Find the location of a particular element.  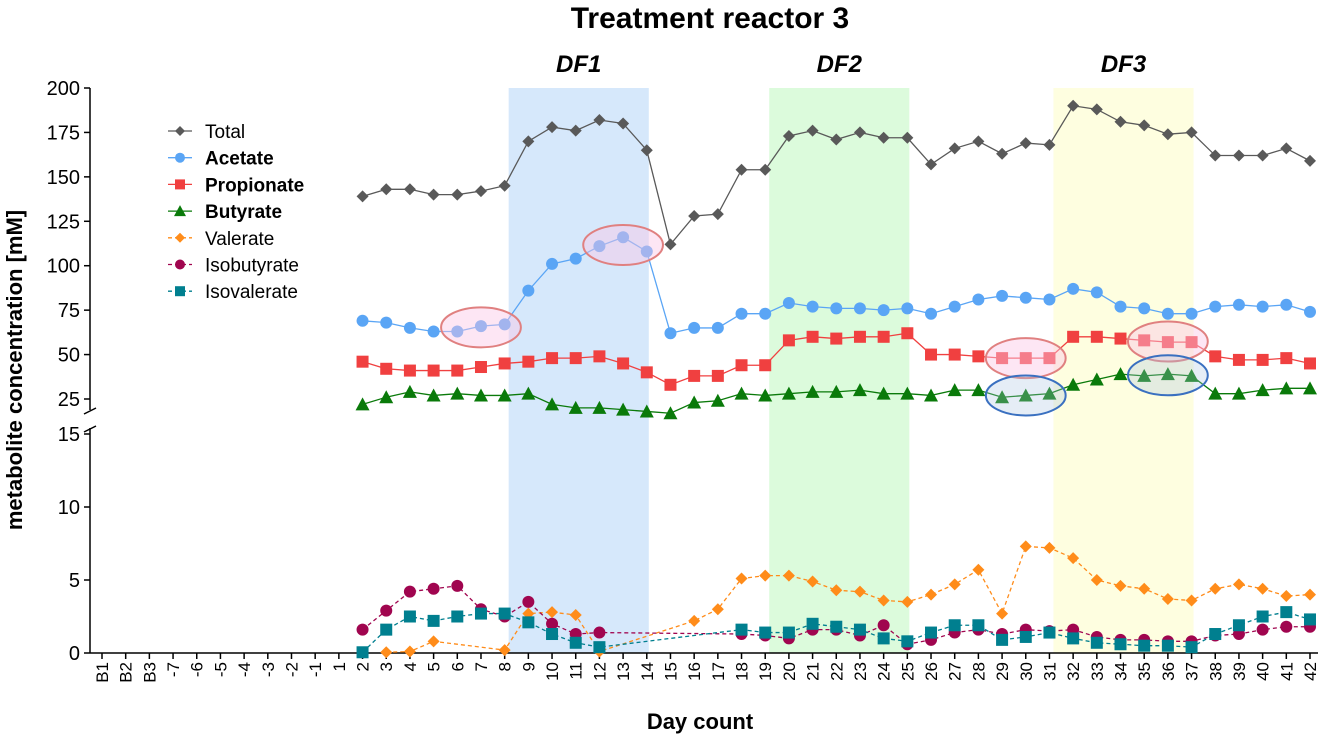

x-tick-label: 18 is located at coordinates (742, 671).